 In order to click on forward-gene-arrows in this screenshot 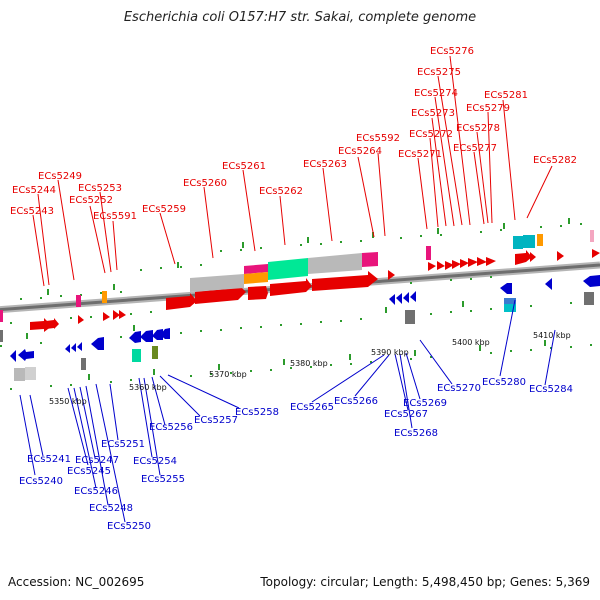, I will do `click(315, 290)`.